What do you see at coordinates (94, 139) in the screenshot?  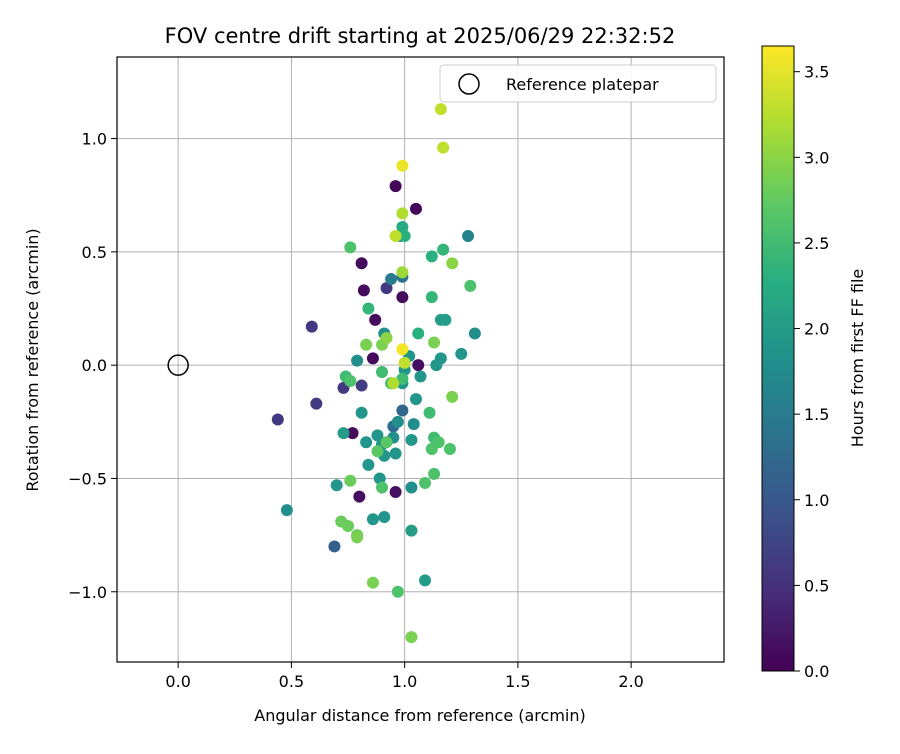 I see `y-tick-label: 1.0` at bounding box center [94, 139].